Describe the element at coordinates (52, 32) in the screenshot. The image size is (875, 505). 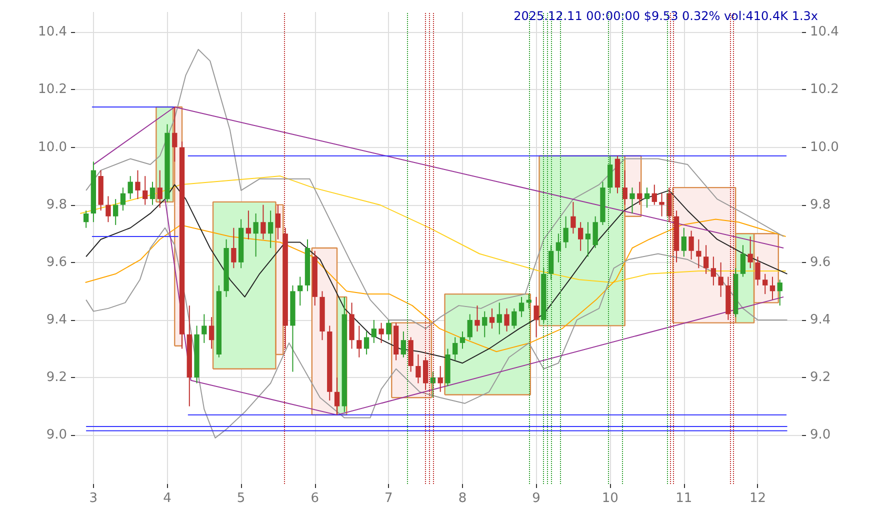
I see `y-tick-label: 10.4` at that location.